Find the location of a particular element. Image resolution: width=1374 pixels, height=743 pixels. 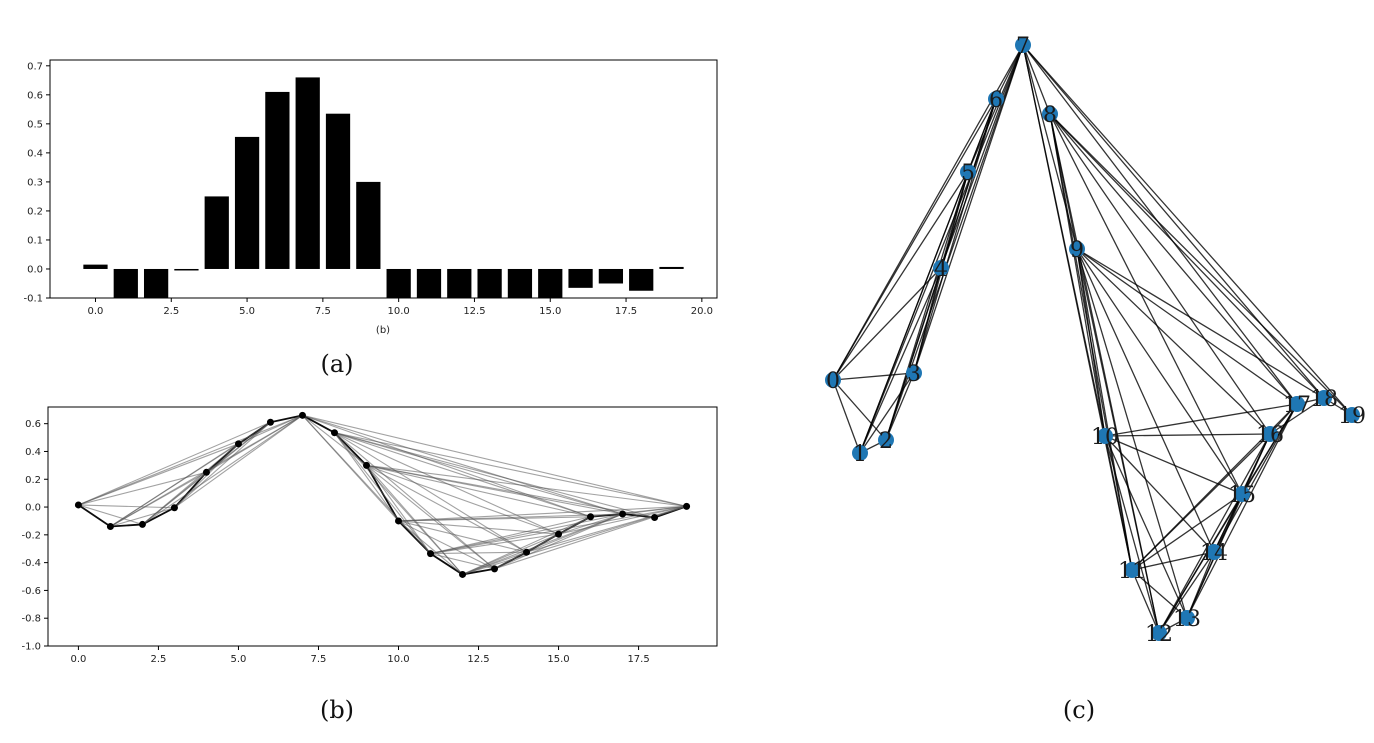

node-label: 17 is located at coordinates (1297, 405).